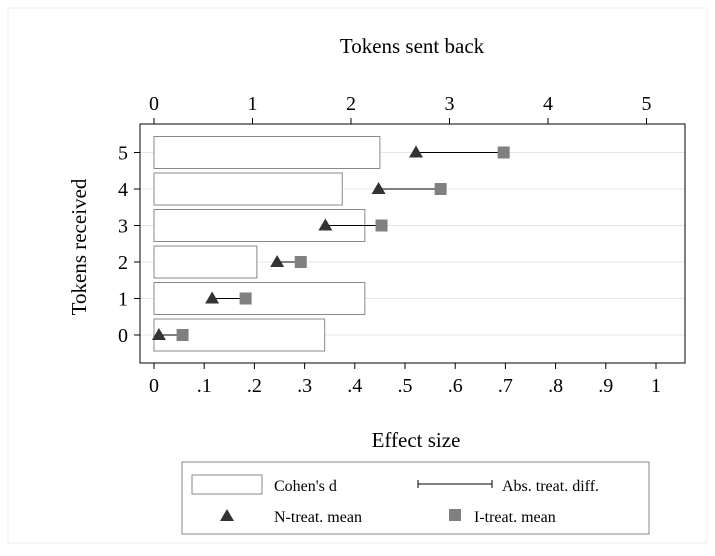 The height and width of the screenshot is (556, 715). What do you see at coordinates (123, 190) in the screenshot?
I see `y-tick-label-4: 4` at bounding box center [123, 190].